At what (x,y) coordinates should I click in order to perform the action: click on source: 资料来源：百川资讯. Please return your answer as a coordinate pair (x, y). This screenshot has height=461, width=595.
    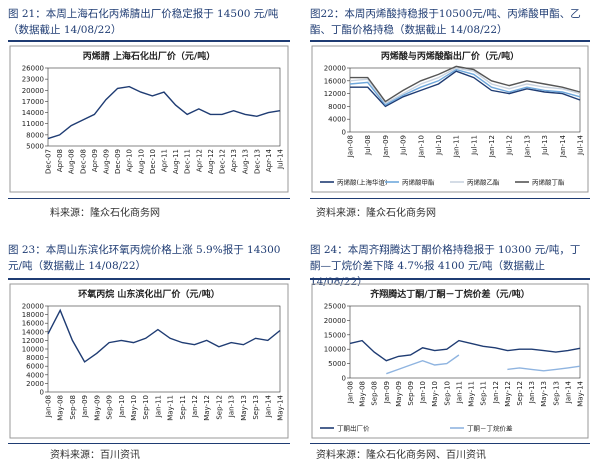
    Looking at the image, I should click on (95, 455).